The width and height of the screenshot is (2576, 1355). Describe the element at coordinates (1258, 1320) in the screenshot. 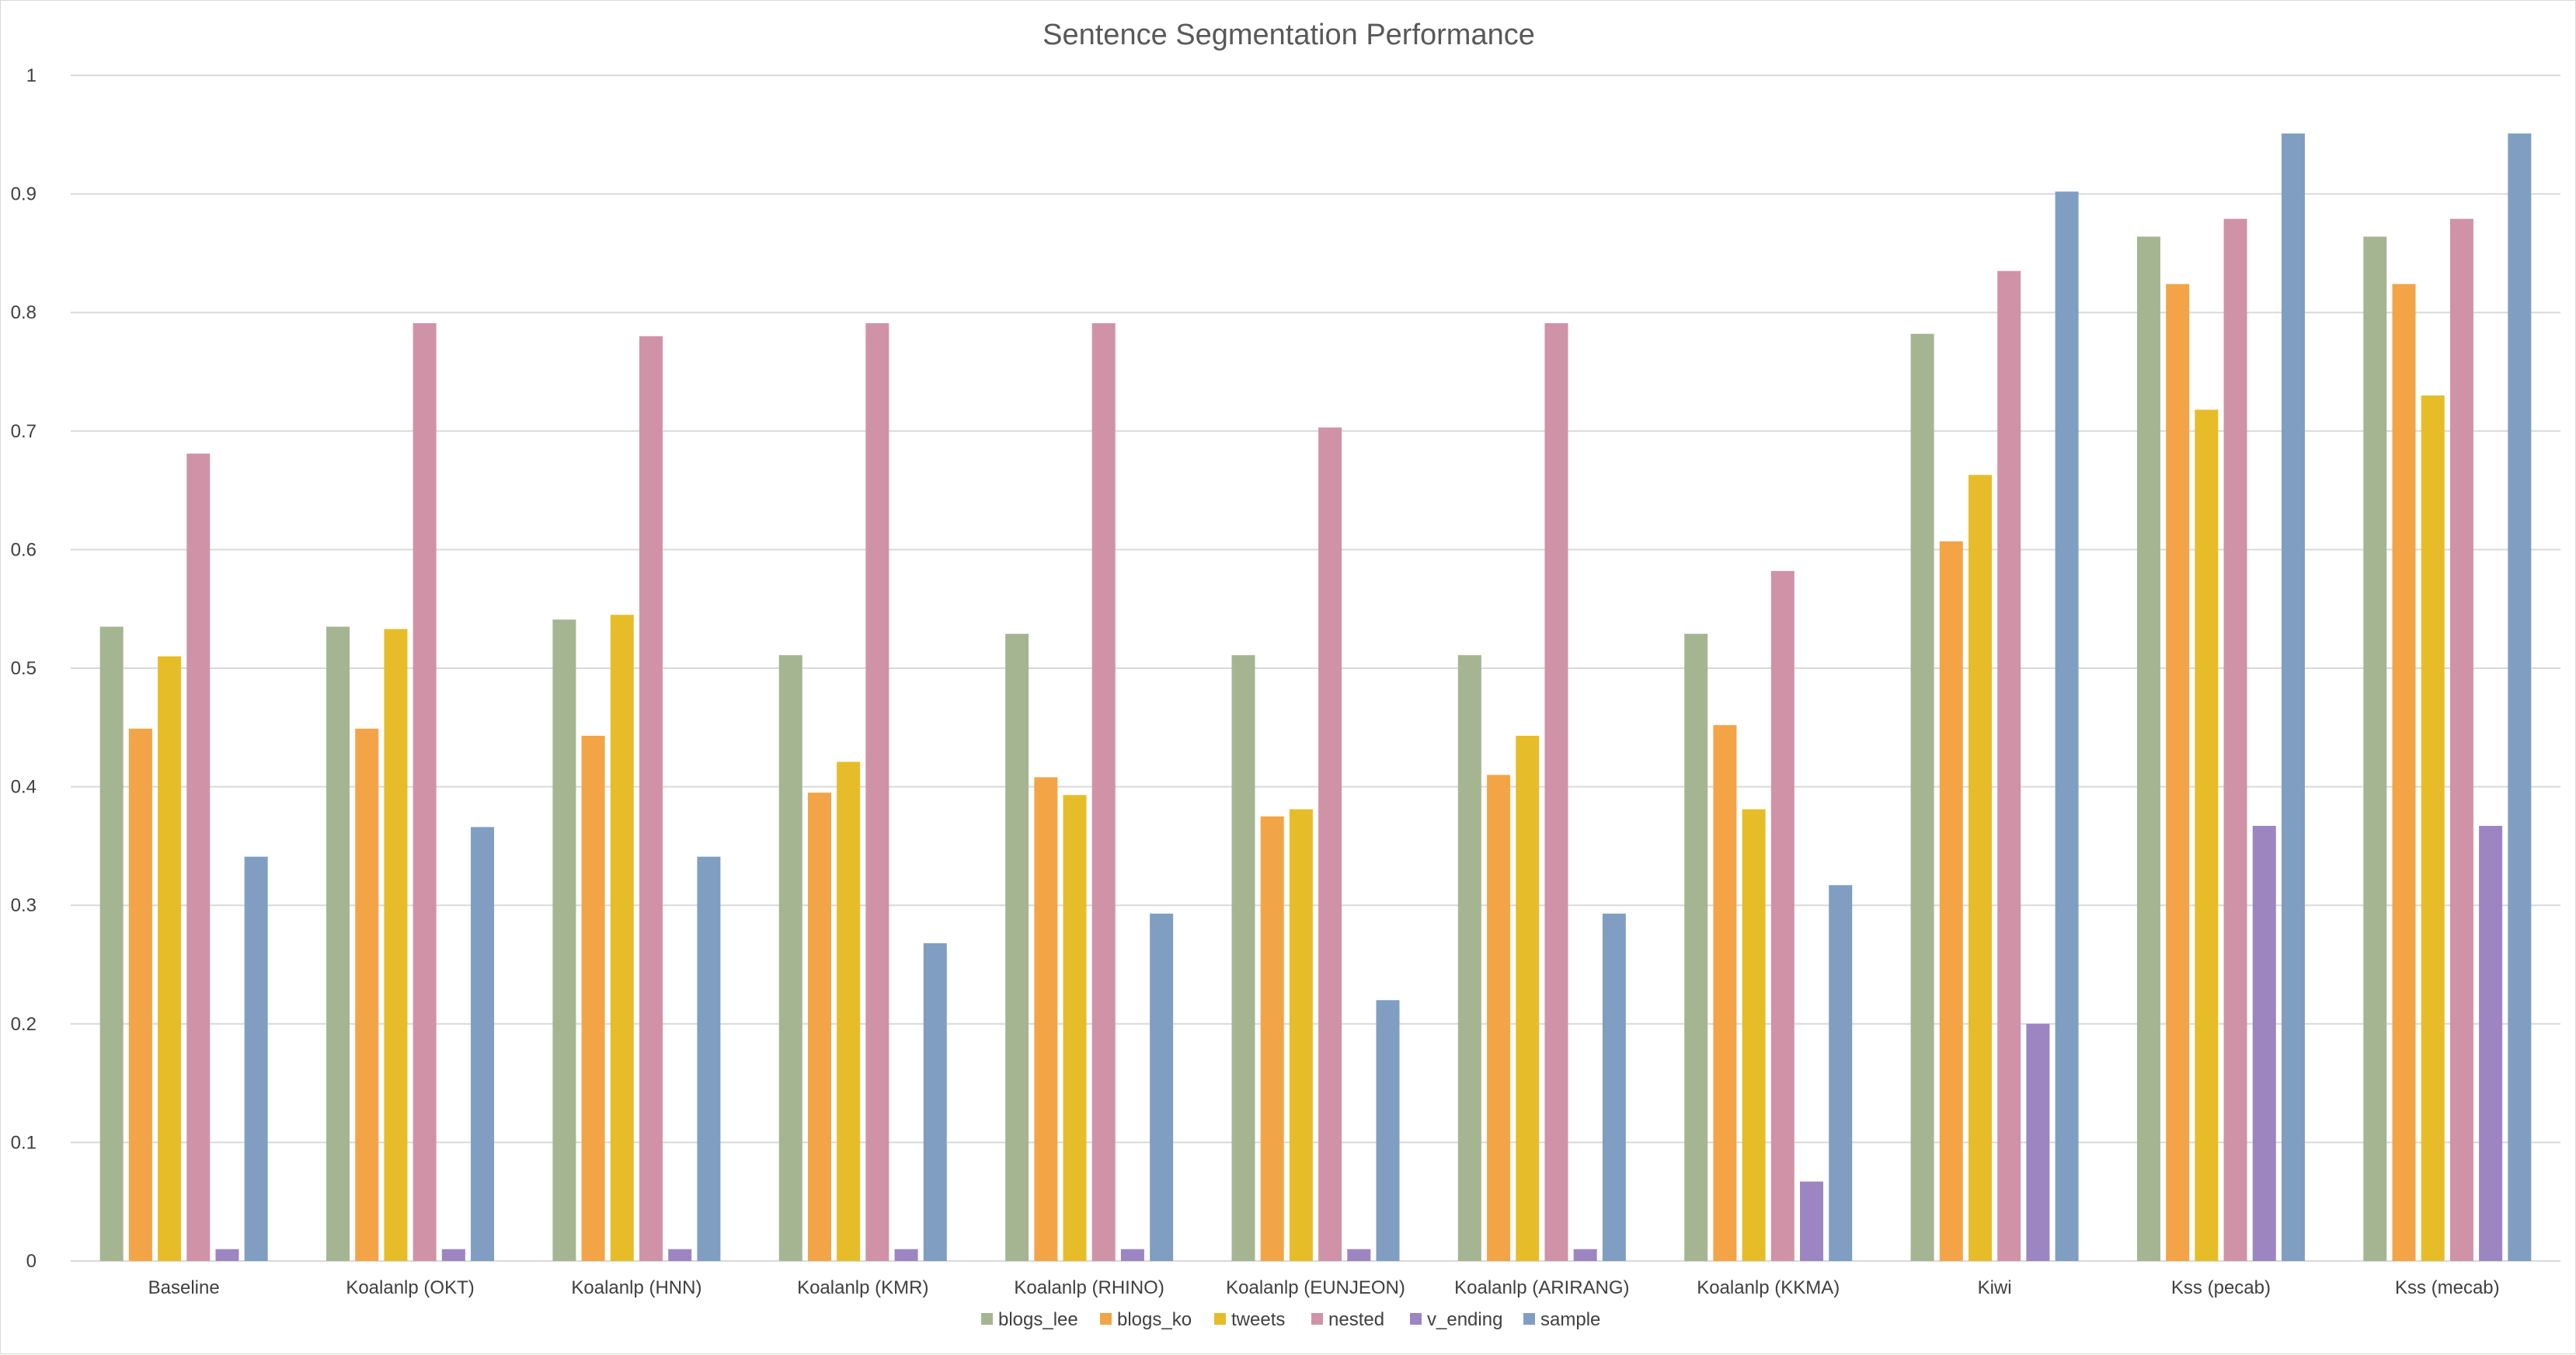

I see `legend-label-tweets: tweets` at that location.